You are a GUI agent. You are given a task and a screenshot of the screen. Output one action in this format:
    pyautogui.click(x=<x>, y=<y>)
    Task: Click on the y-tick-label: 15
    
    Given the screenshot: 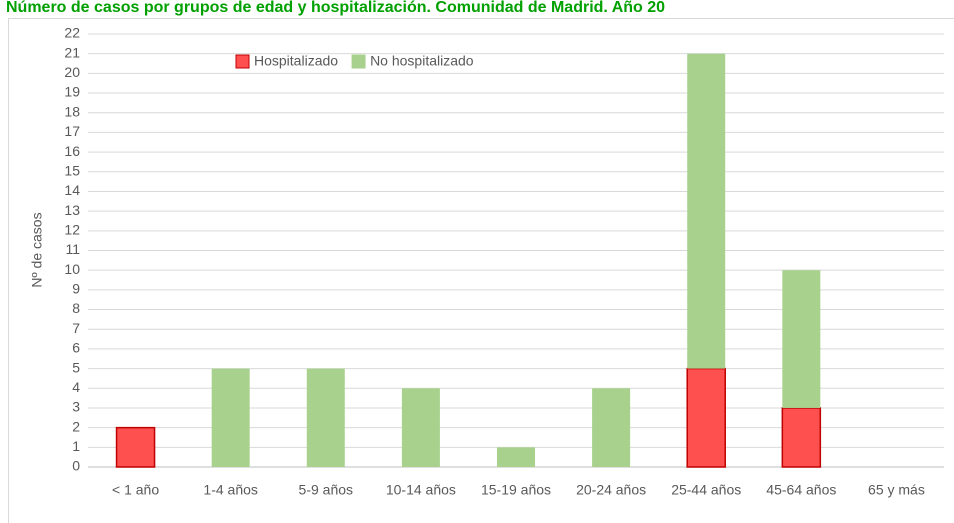 What is the action you would take?
    pyautogui.click(x=72, y=170)
    